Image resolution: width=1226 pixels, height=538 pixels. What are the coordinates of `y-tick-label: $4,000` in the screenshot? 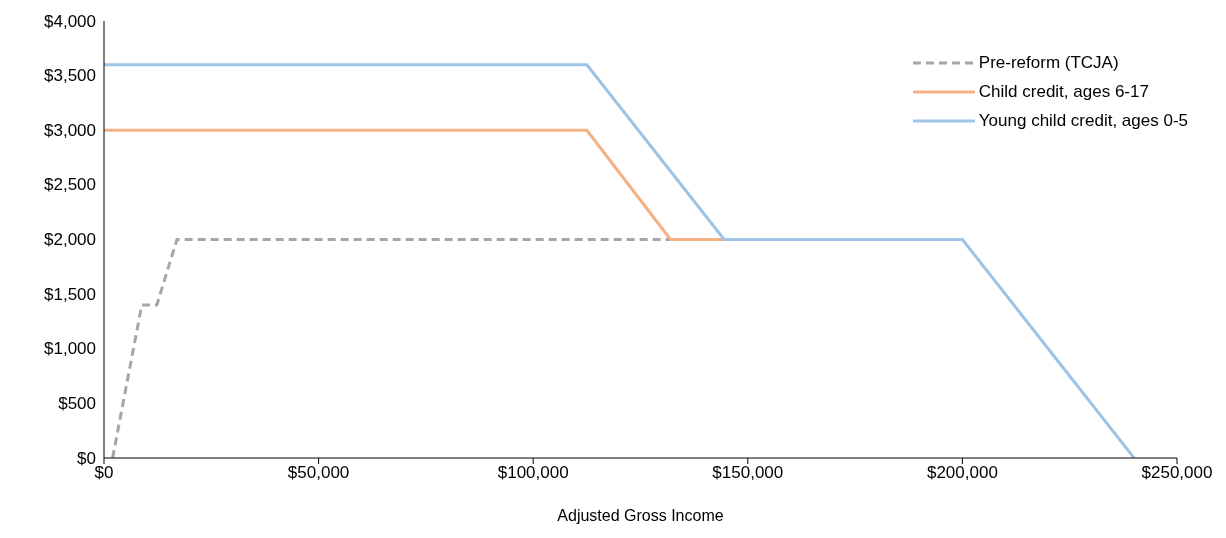 It's located at (70, 21).